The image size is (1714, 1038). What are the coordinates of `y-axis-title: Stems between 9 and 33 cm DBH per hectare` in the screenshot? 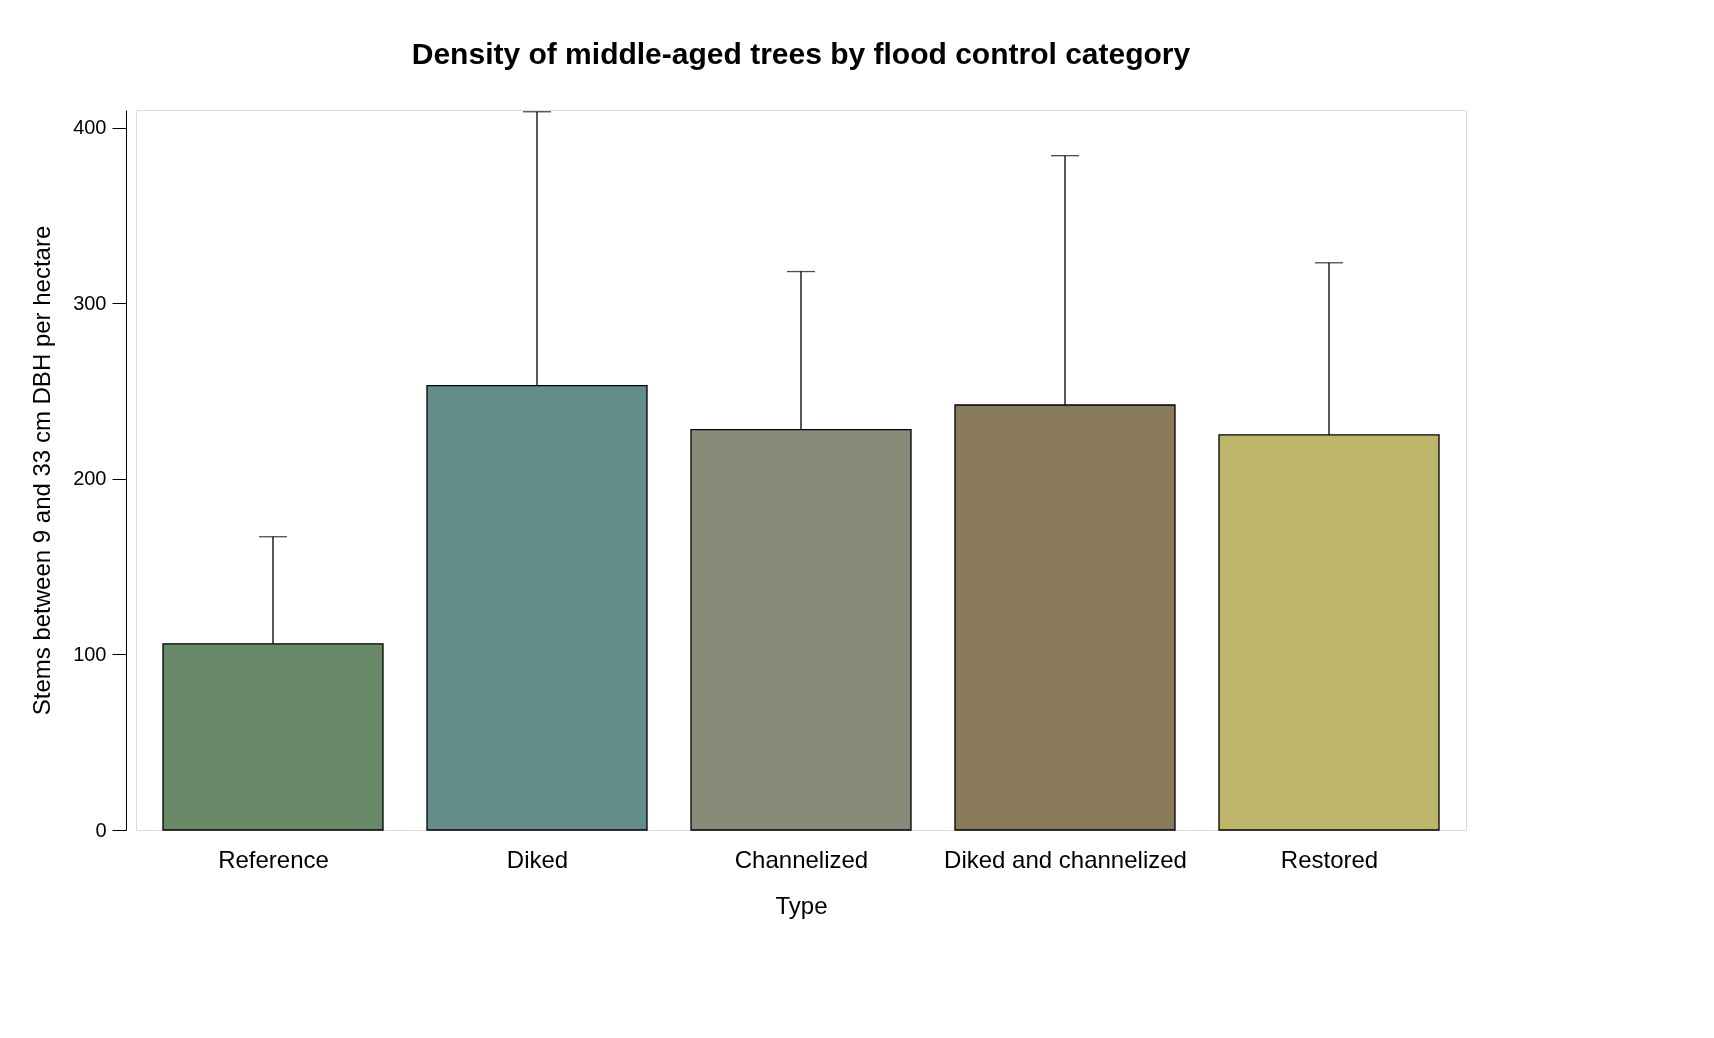 It's located at (42, 470).